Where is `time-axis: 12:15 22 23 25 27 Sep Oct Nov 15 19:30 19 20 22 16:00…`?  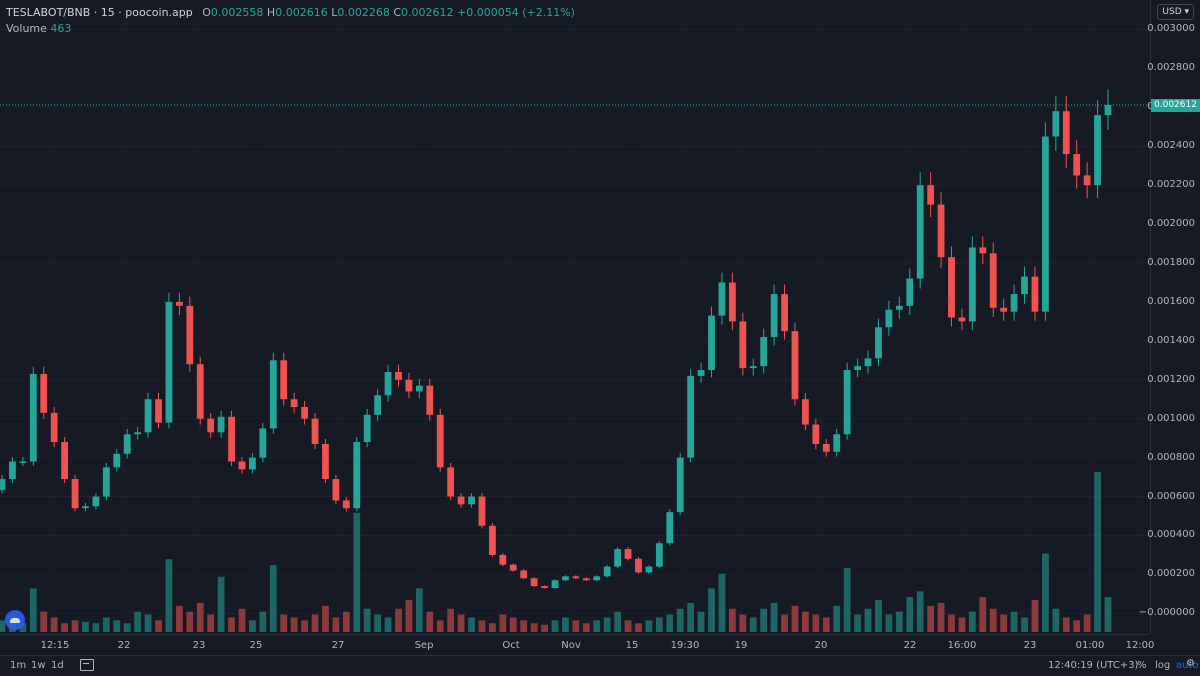 time-axis: 12:15 22 23 25 27 Sep Oct Nov 15 19:30 19 20 22 16:00… is located at coordinates (577, 644).